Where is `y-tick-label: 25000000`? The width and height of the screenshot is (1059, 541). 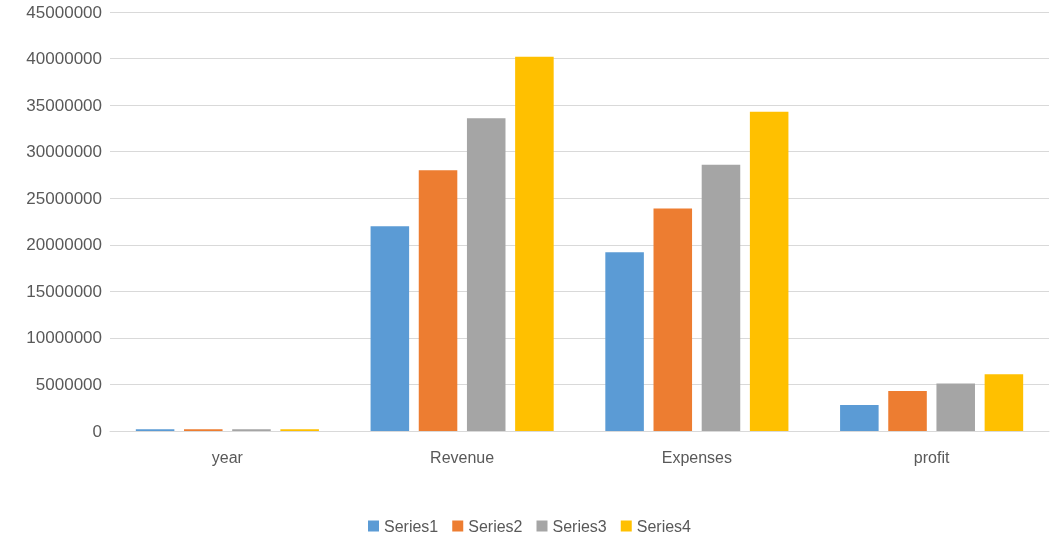
y-tick-label: 25000000 is located at coordinates (64, 198).